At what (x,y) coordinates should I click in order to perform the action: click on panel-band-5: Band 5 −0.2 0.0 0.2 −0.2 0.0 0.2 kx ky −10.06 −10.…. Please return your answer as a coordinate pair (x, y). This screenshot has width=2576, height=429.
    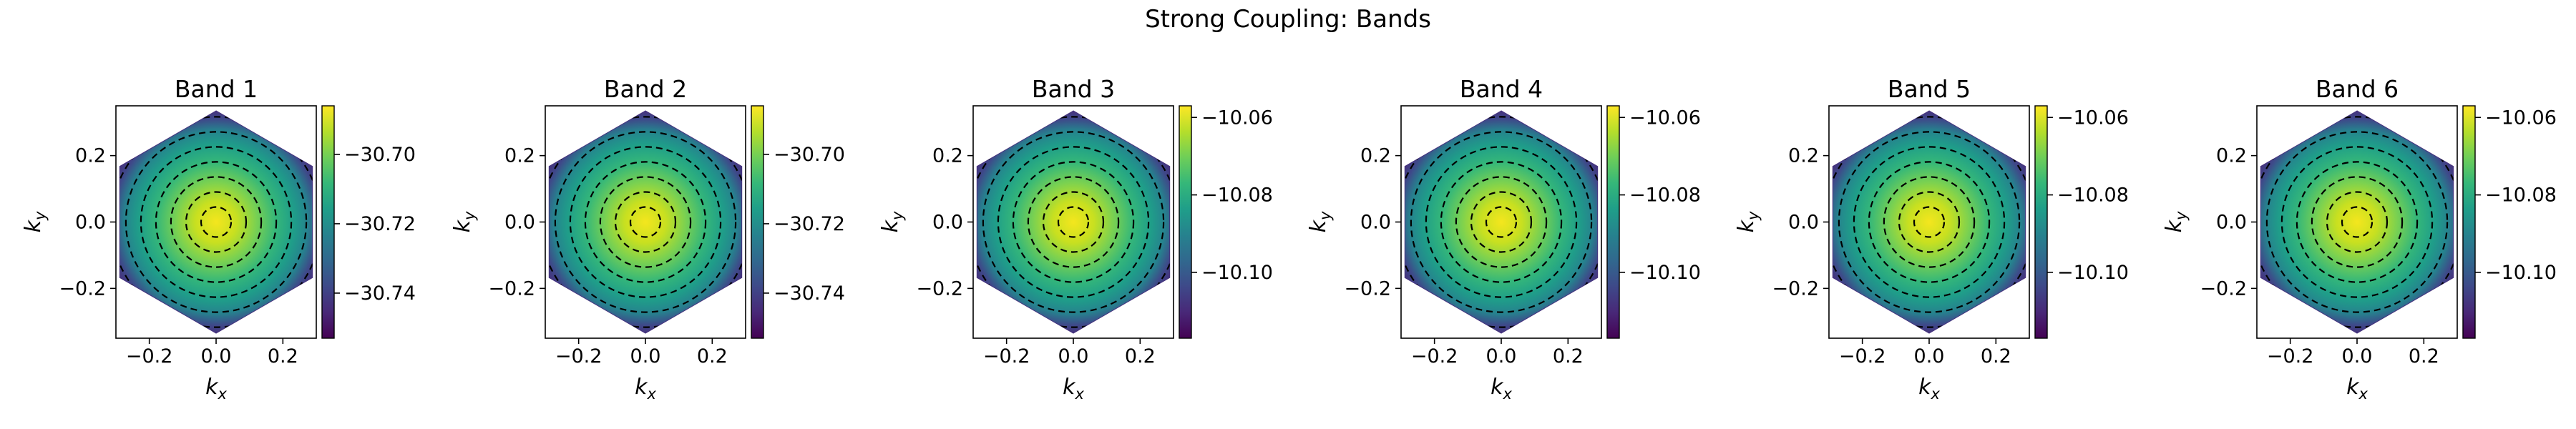
    Looking at the image, I should click on (1931, 239).